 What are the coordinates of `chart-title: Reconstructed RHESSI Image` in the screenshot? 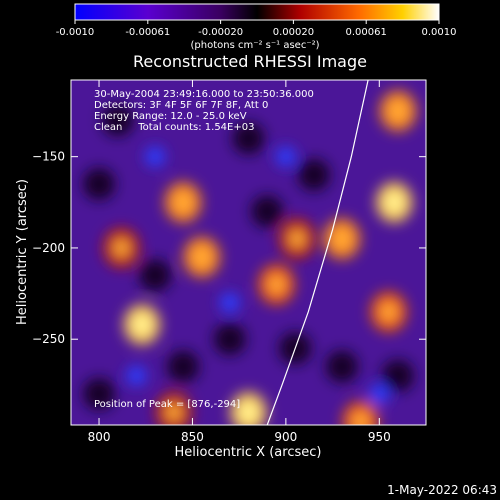 It's located at (250, 61).